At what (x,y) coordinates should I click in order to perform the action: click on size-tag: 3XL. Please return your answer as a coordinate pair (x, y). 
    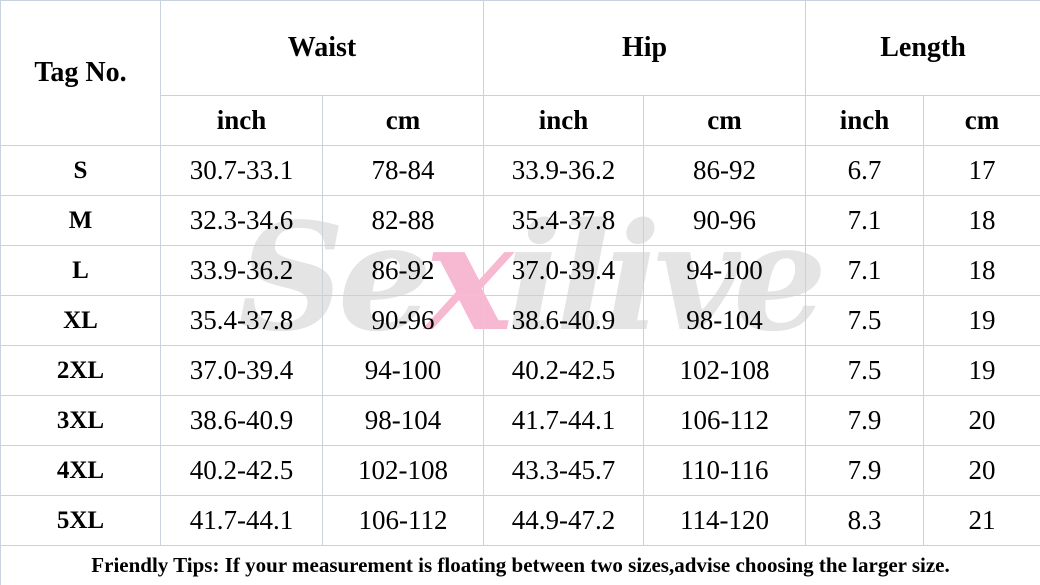
    Looking at the image, I should click on (80, 420).